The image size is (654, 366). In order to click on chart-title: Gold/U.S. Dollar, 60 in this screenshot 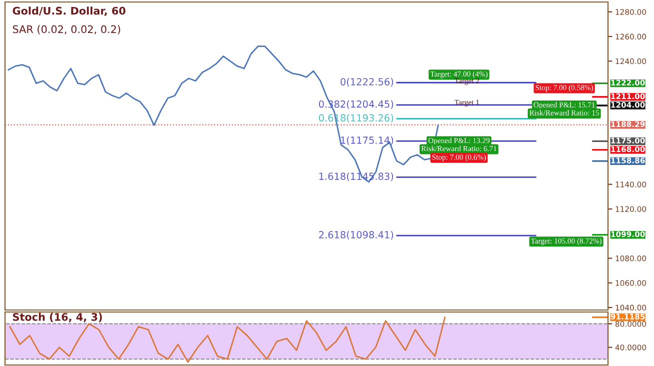, I will do `click(69, 11)`.